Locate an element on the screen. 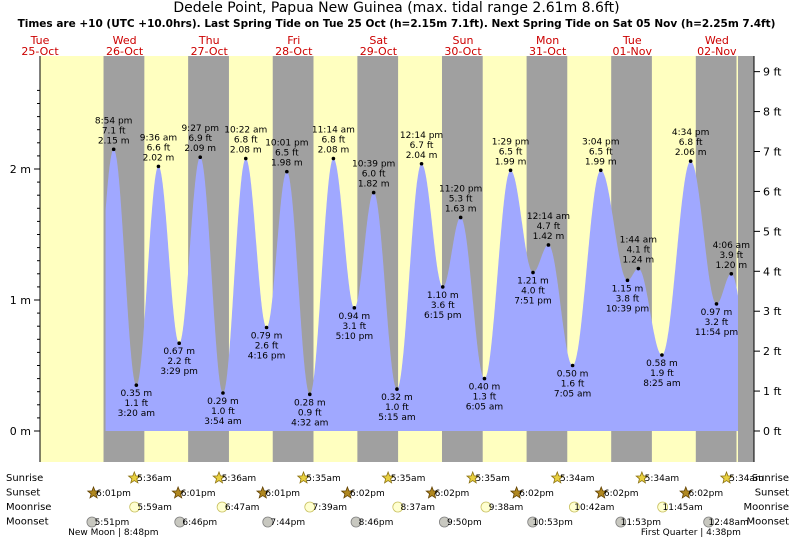  moon-phase-label: First Quarter | 4:38pm is located at coordinates (691, 533).